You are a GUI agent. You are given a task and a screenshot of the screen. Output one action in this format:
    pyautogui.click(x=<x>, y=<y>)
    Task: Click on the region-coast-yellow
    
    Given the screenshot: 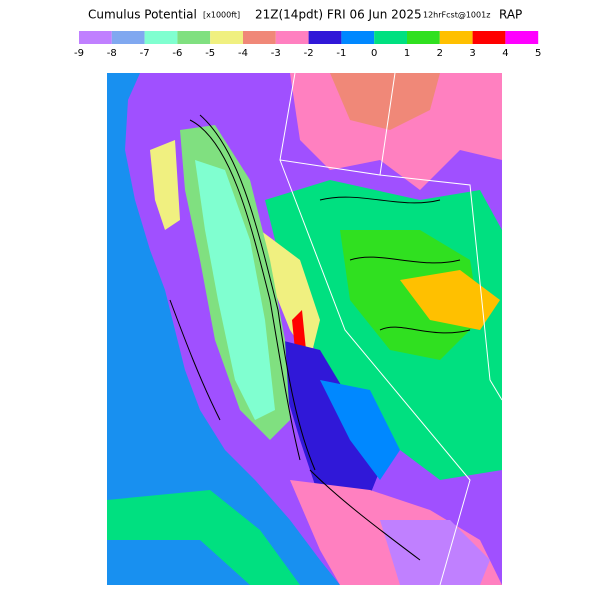 What is the action you would take?
    pyautogui.click(x=165, y=185)
    